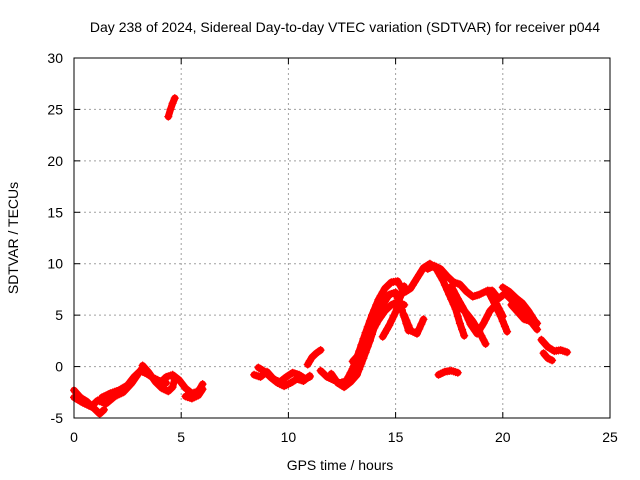  I want to click on x-tick-label: 0, so click(74, 437).